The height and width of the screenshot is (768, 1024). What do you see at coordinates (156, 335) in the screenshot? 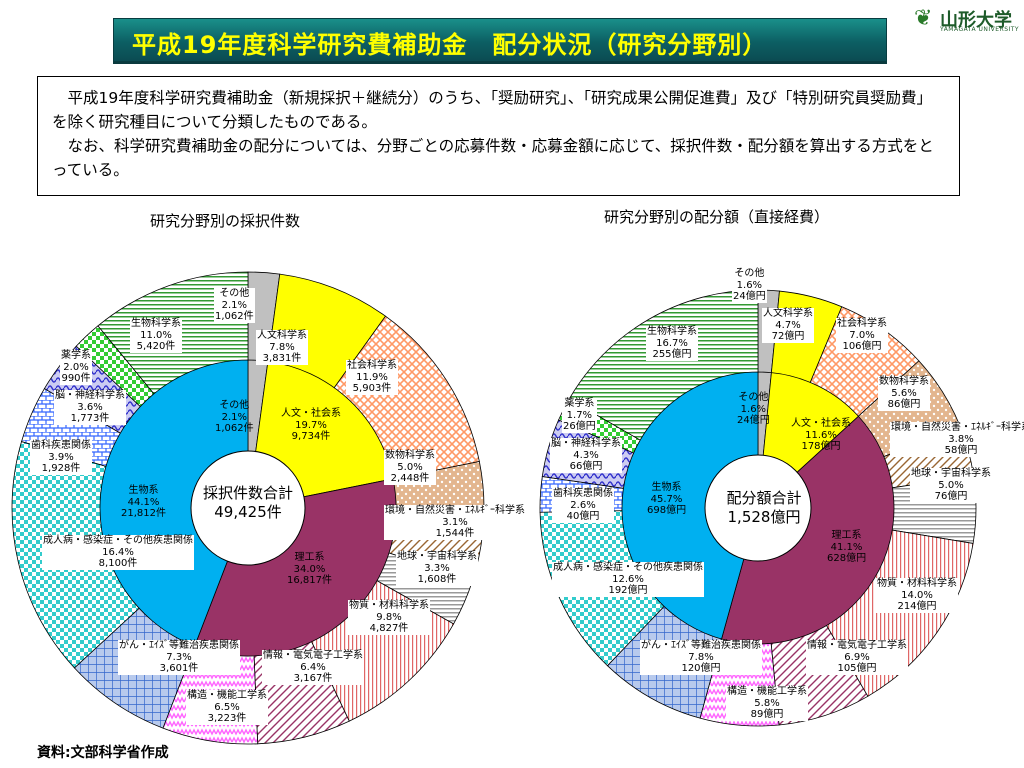
I see `chart-1-outer-label-14: 生物科学系 11.0% 5,420件` at bounding box center [156, 335].